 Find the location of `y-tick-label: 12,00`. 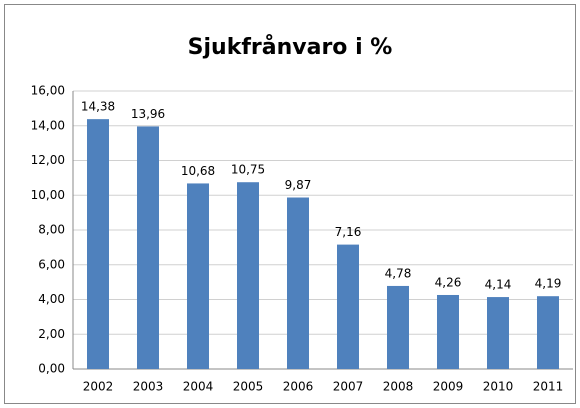

y-tick-label: 12,00 is located at coordinates (48, 160).